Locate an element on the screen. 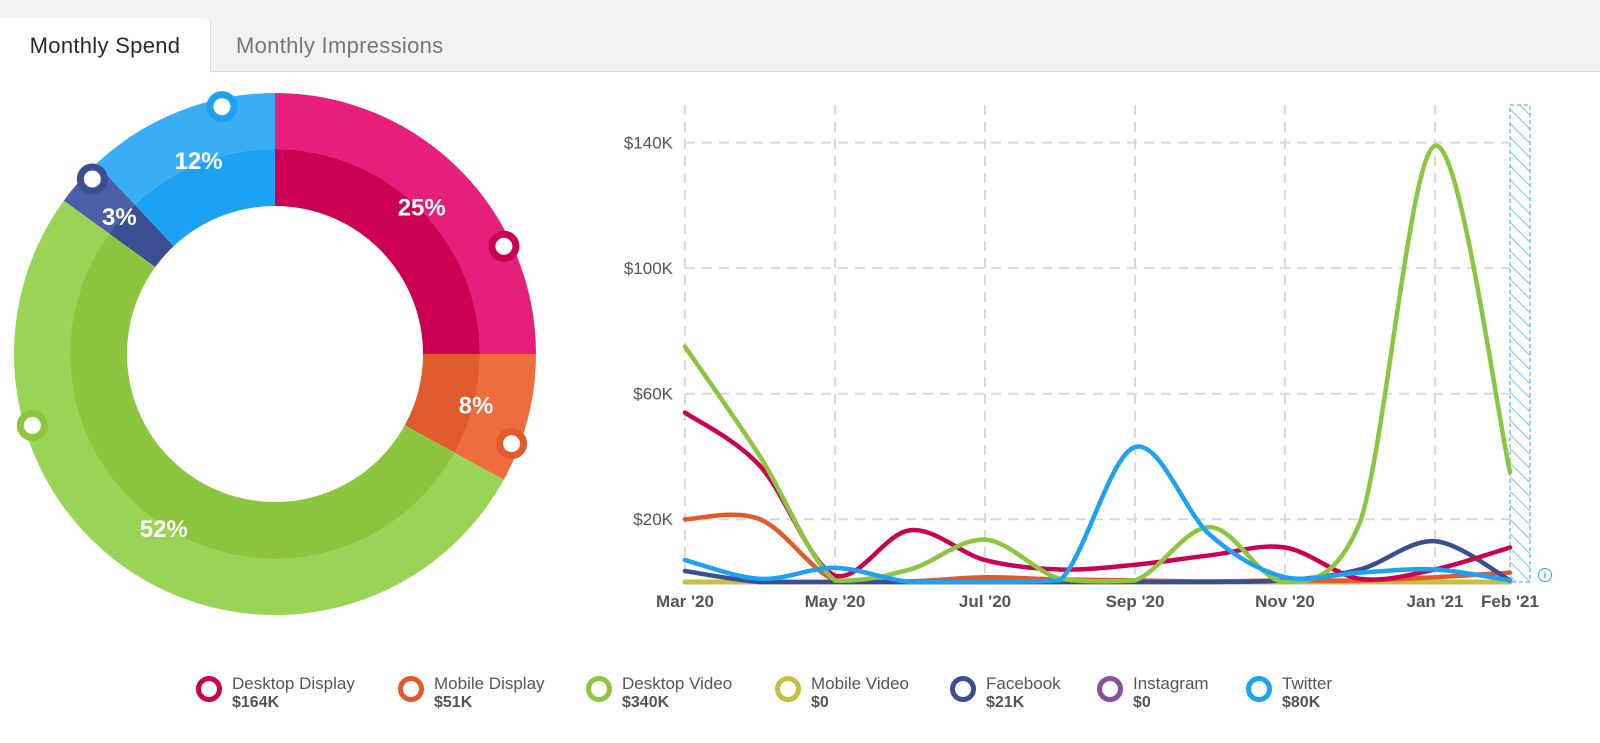  legend-label: Facebook is located at coordinates (1023, 683).